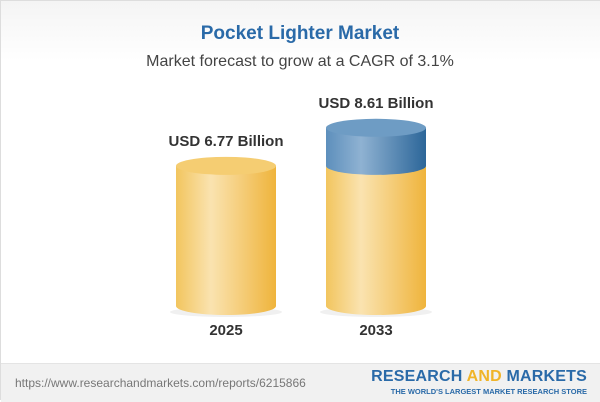 The width and height of the screenshot is (600, 402). I want to click on cylinder-top-2025, so click(226, 165).